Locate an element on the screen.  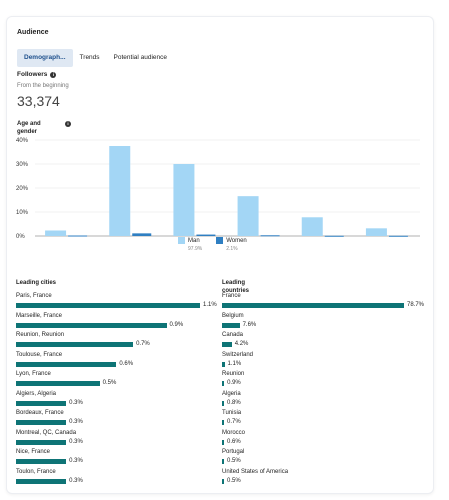
card-title: Audience is located at coordinates (33, 32).